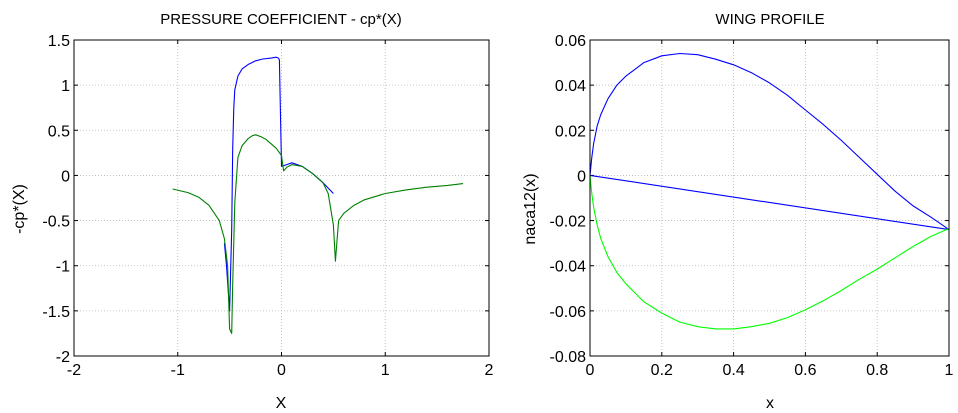 The image size is (958, 413). Describe the element at coordinates (568, 357) in the screenshot. I see `y-tick-label: -0.08` at that location.